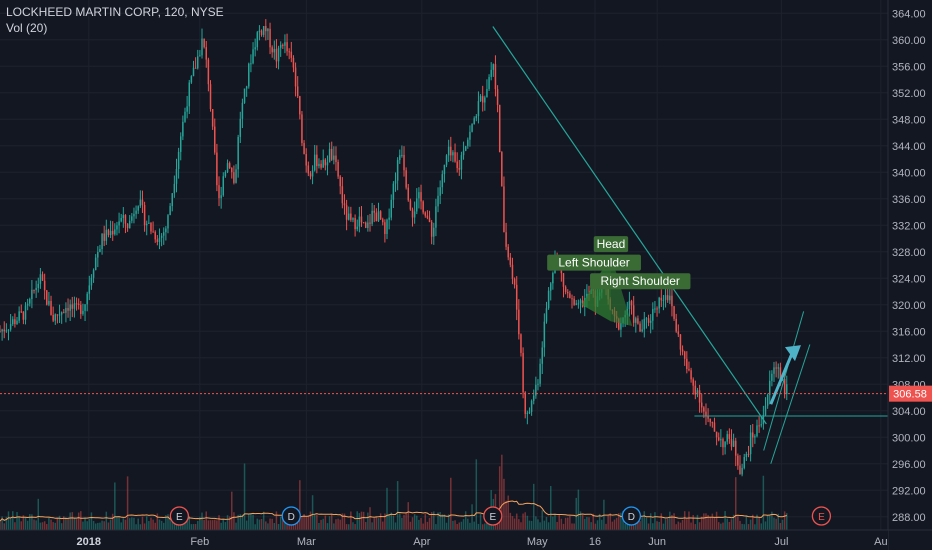 This screenshot has width=932, height=550. I want to click on channel-lower, so click(790, 404).